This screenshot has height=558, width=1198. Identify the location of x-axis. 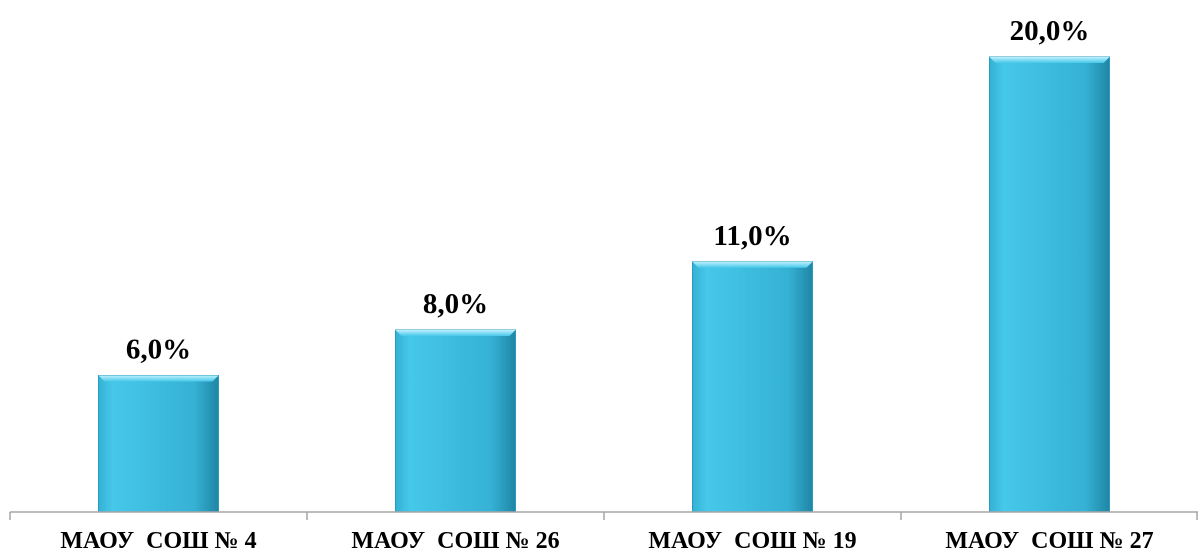
(603, 515).